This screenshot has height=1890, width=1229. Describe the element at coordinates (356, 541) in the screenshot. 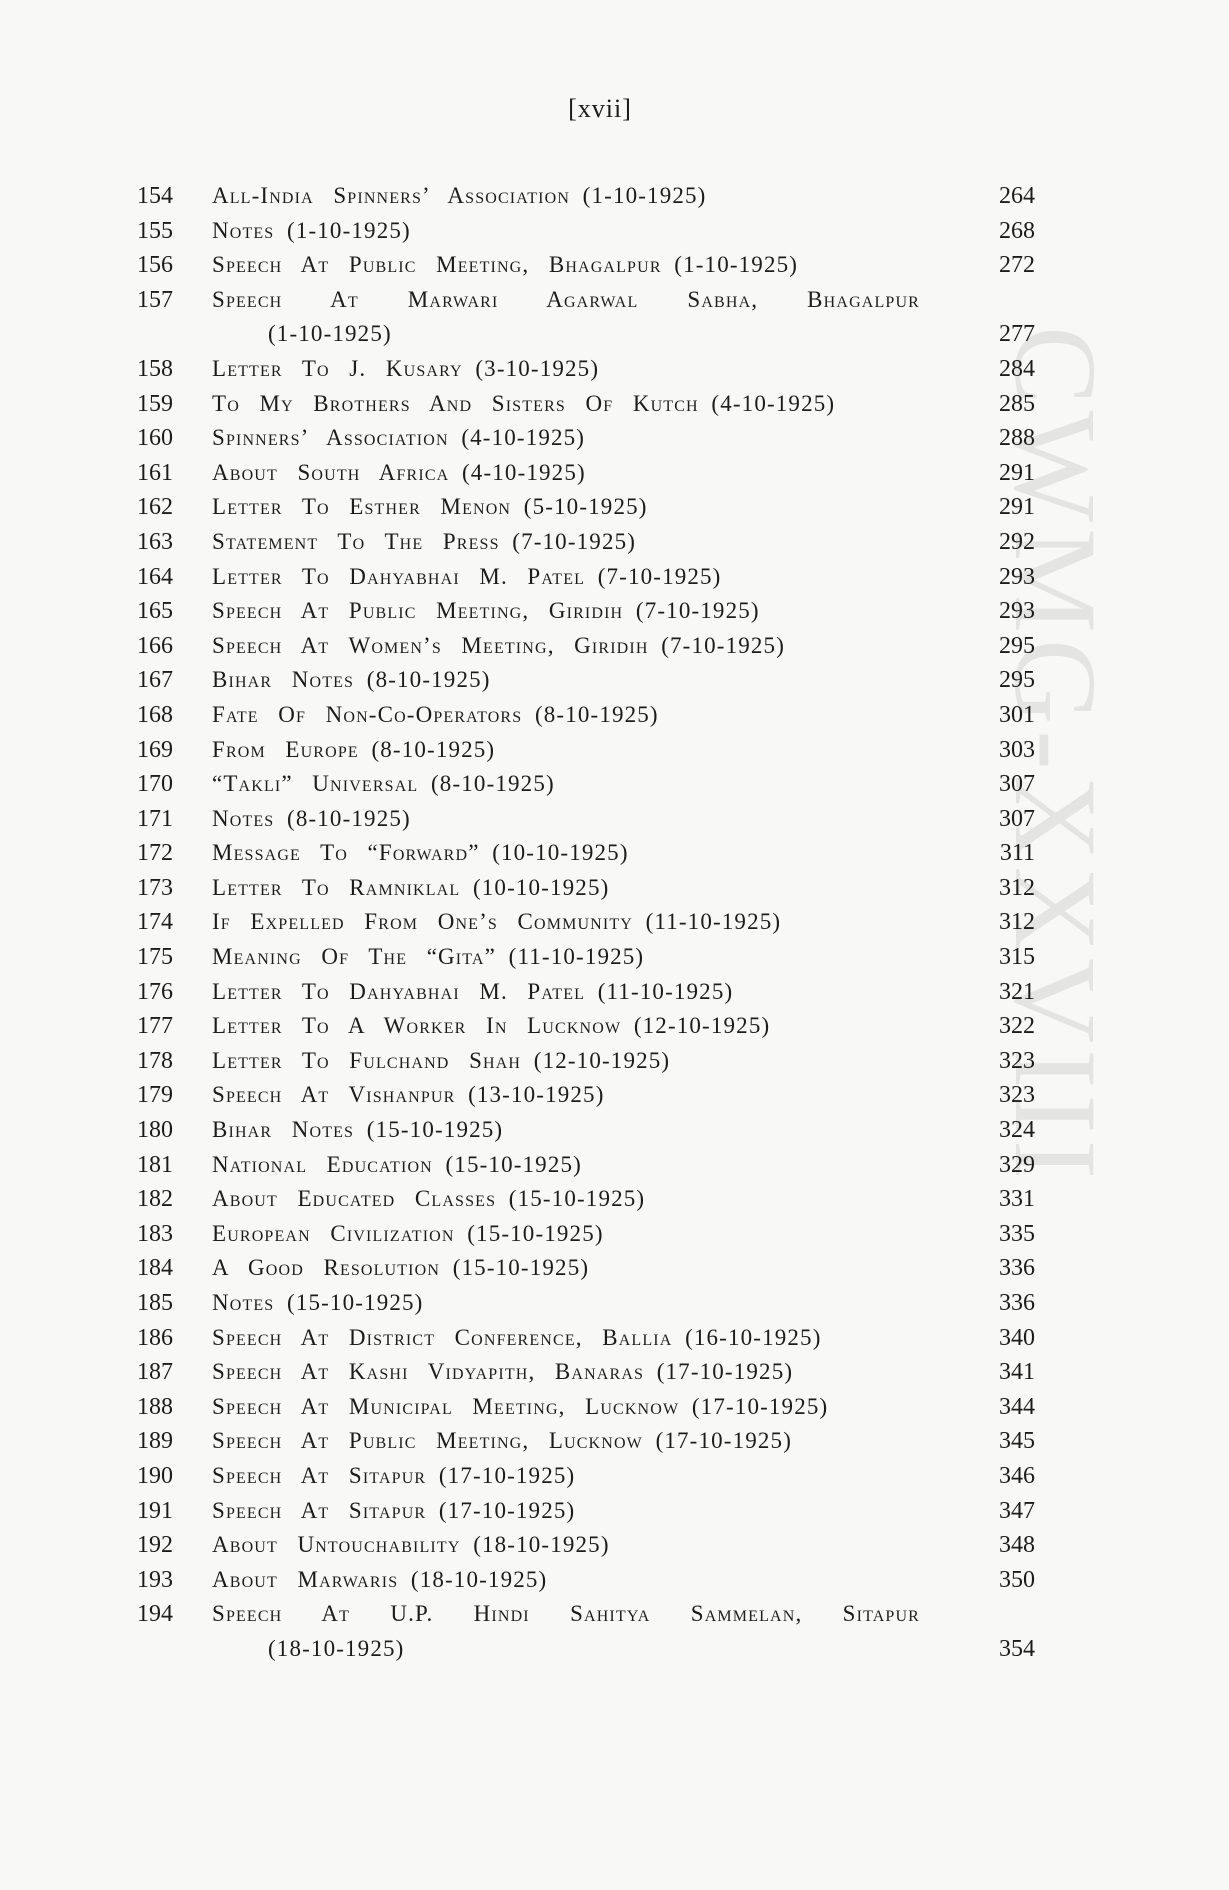

I see `entry-title-text: Statement To The Press` at that location.